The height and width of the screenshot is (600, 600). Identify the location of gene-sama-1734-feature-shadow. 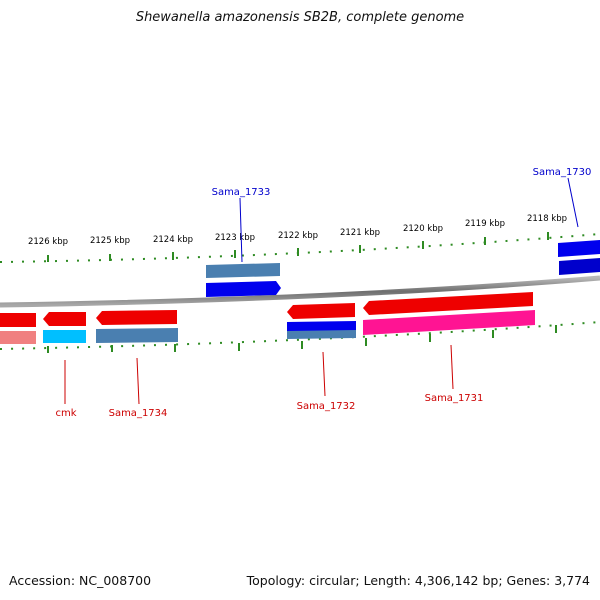
(137, 335).